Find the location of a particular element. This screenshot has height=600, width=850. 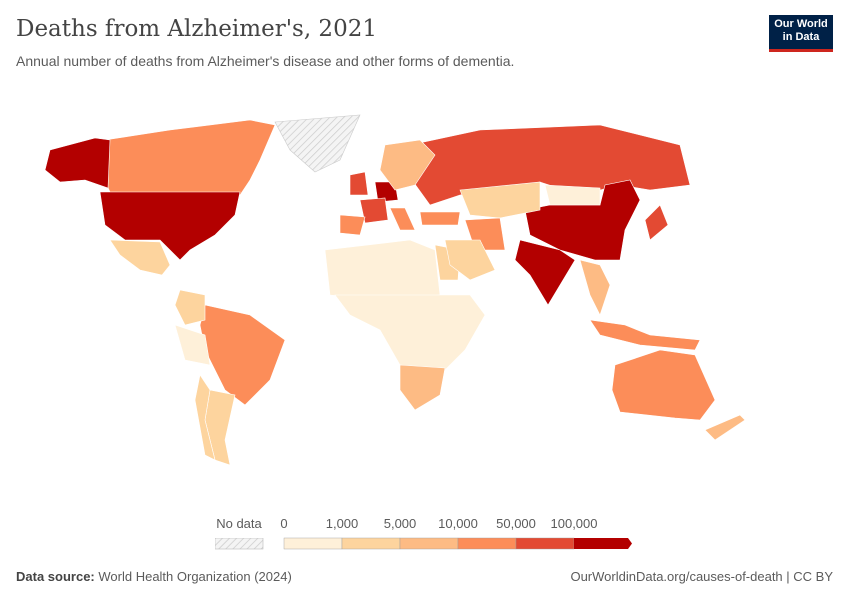

country-australia is located at coordinates (663, 385).